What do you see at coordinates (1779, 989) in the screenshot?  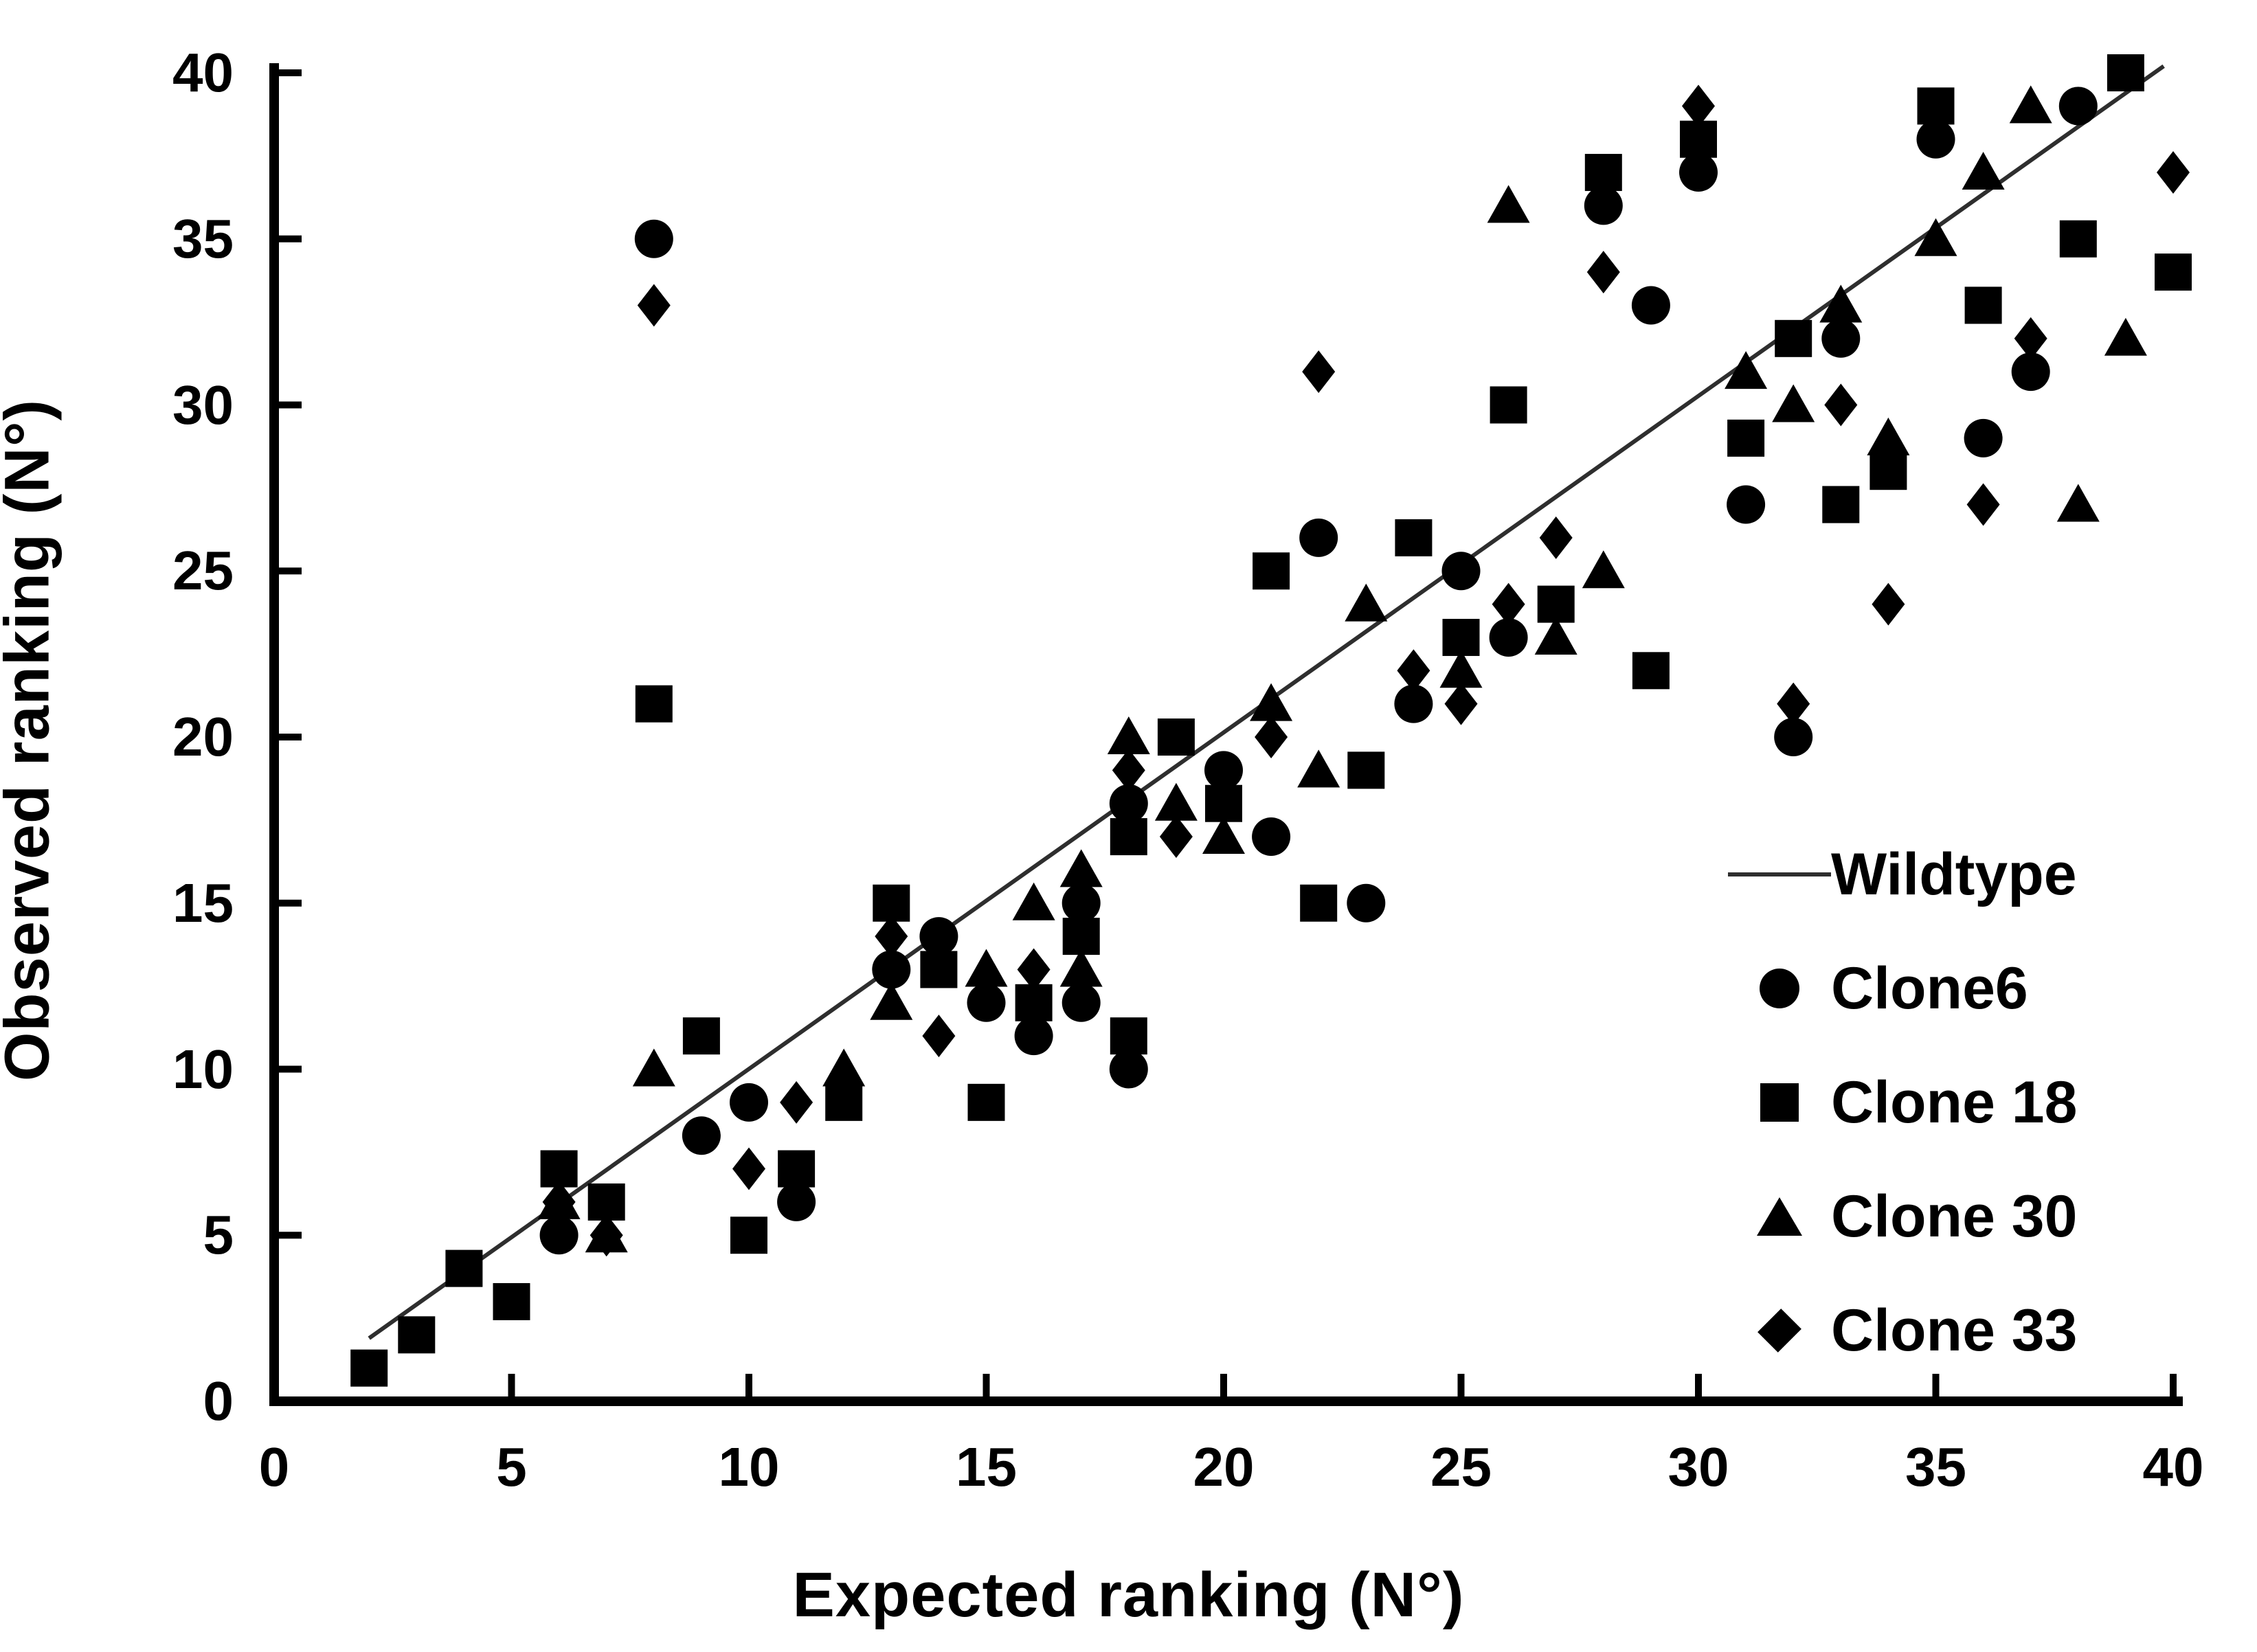 I see `circle-icon` at bounding box center [1779, 989].